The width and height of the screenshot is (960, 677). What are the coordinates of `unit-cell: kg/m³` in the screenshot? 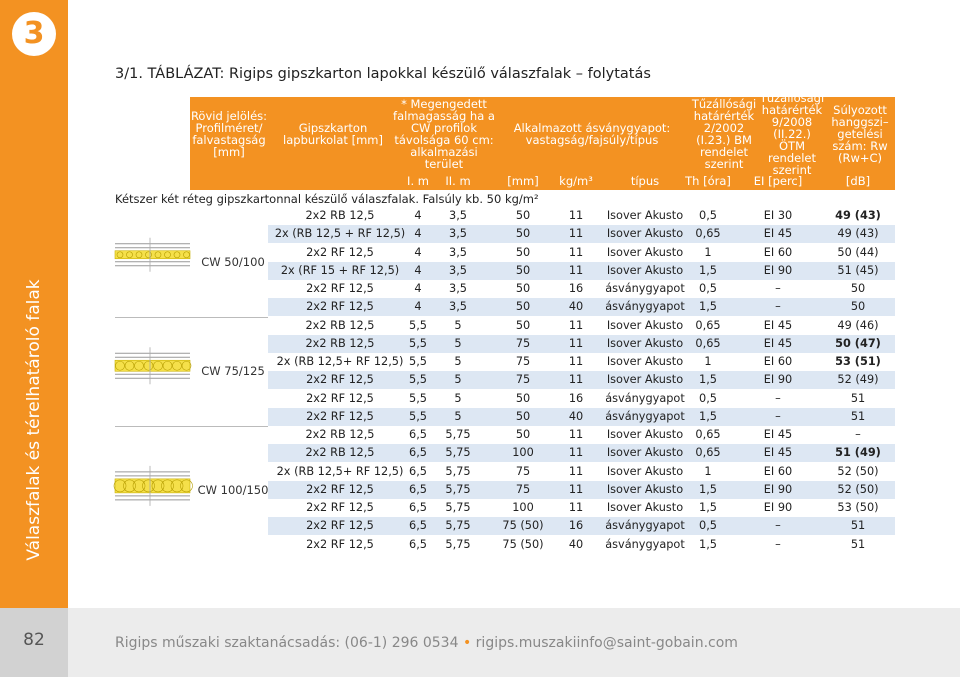 It's located at (576, 181).